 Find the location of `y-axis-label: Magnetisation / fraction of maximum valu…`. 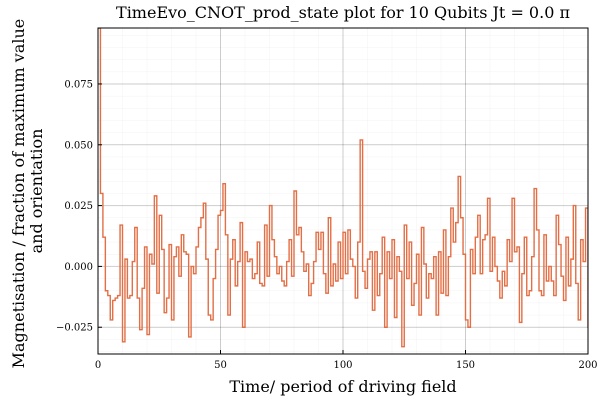

y-axis-label: Magnetisation / fraction of maximum valu… is located at coordinates (27, 191).